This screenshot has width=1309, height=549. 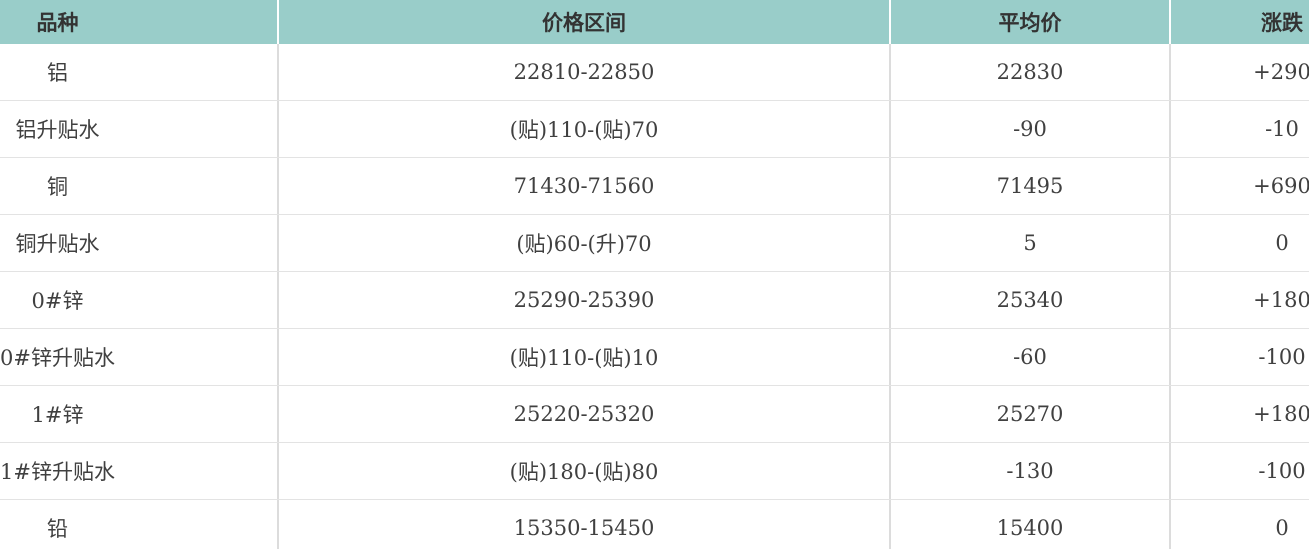 What do you see at coordinates (1031, 129) in the screenshot?
I see `cell-average-price: -90` at bounding box center [1031, 129].